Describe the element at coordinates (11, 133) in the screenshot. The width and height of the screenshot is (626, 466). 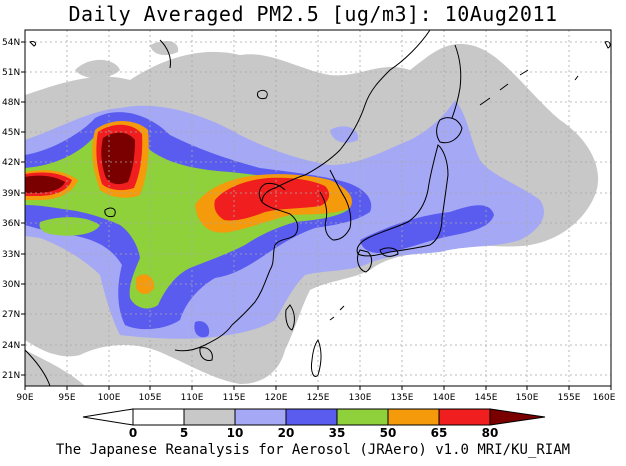
I see `lat-label: 45N` at that location.